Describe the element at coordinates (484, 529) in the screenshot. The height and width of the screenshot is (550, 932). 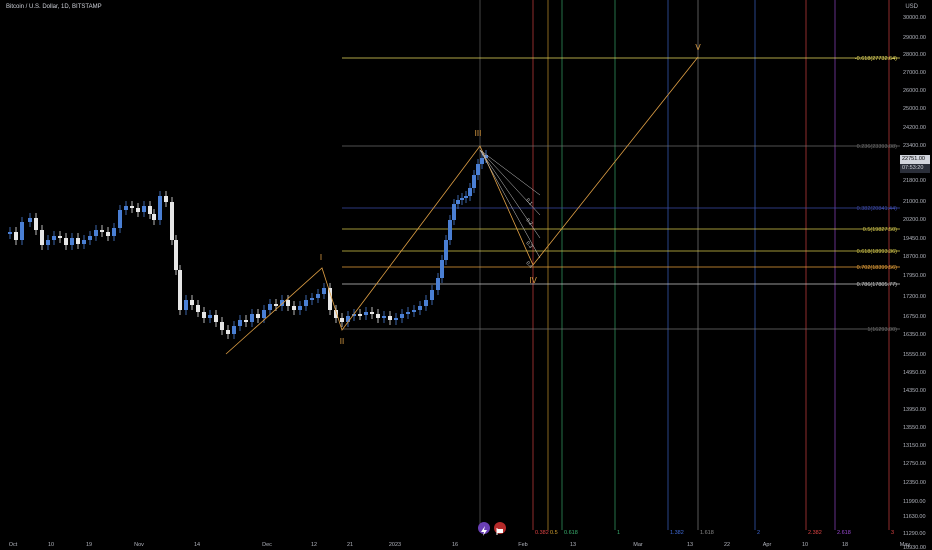
I see `flash-icon` at that location.